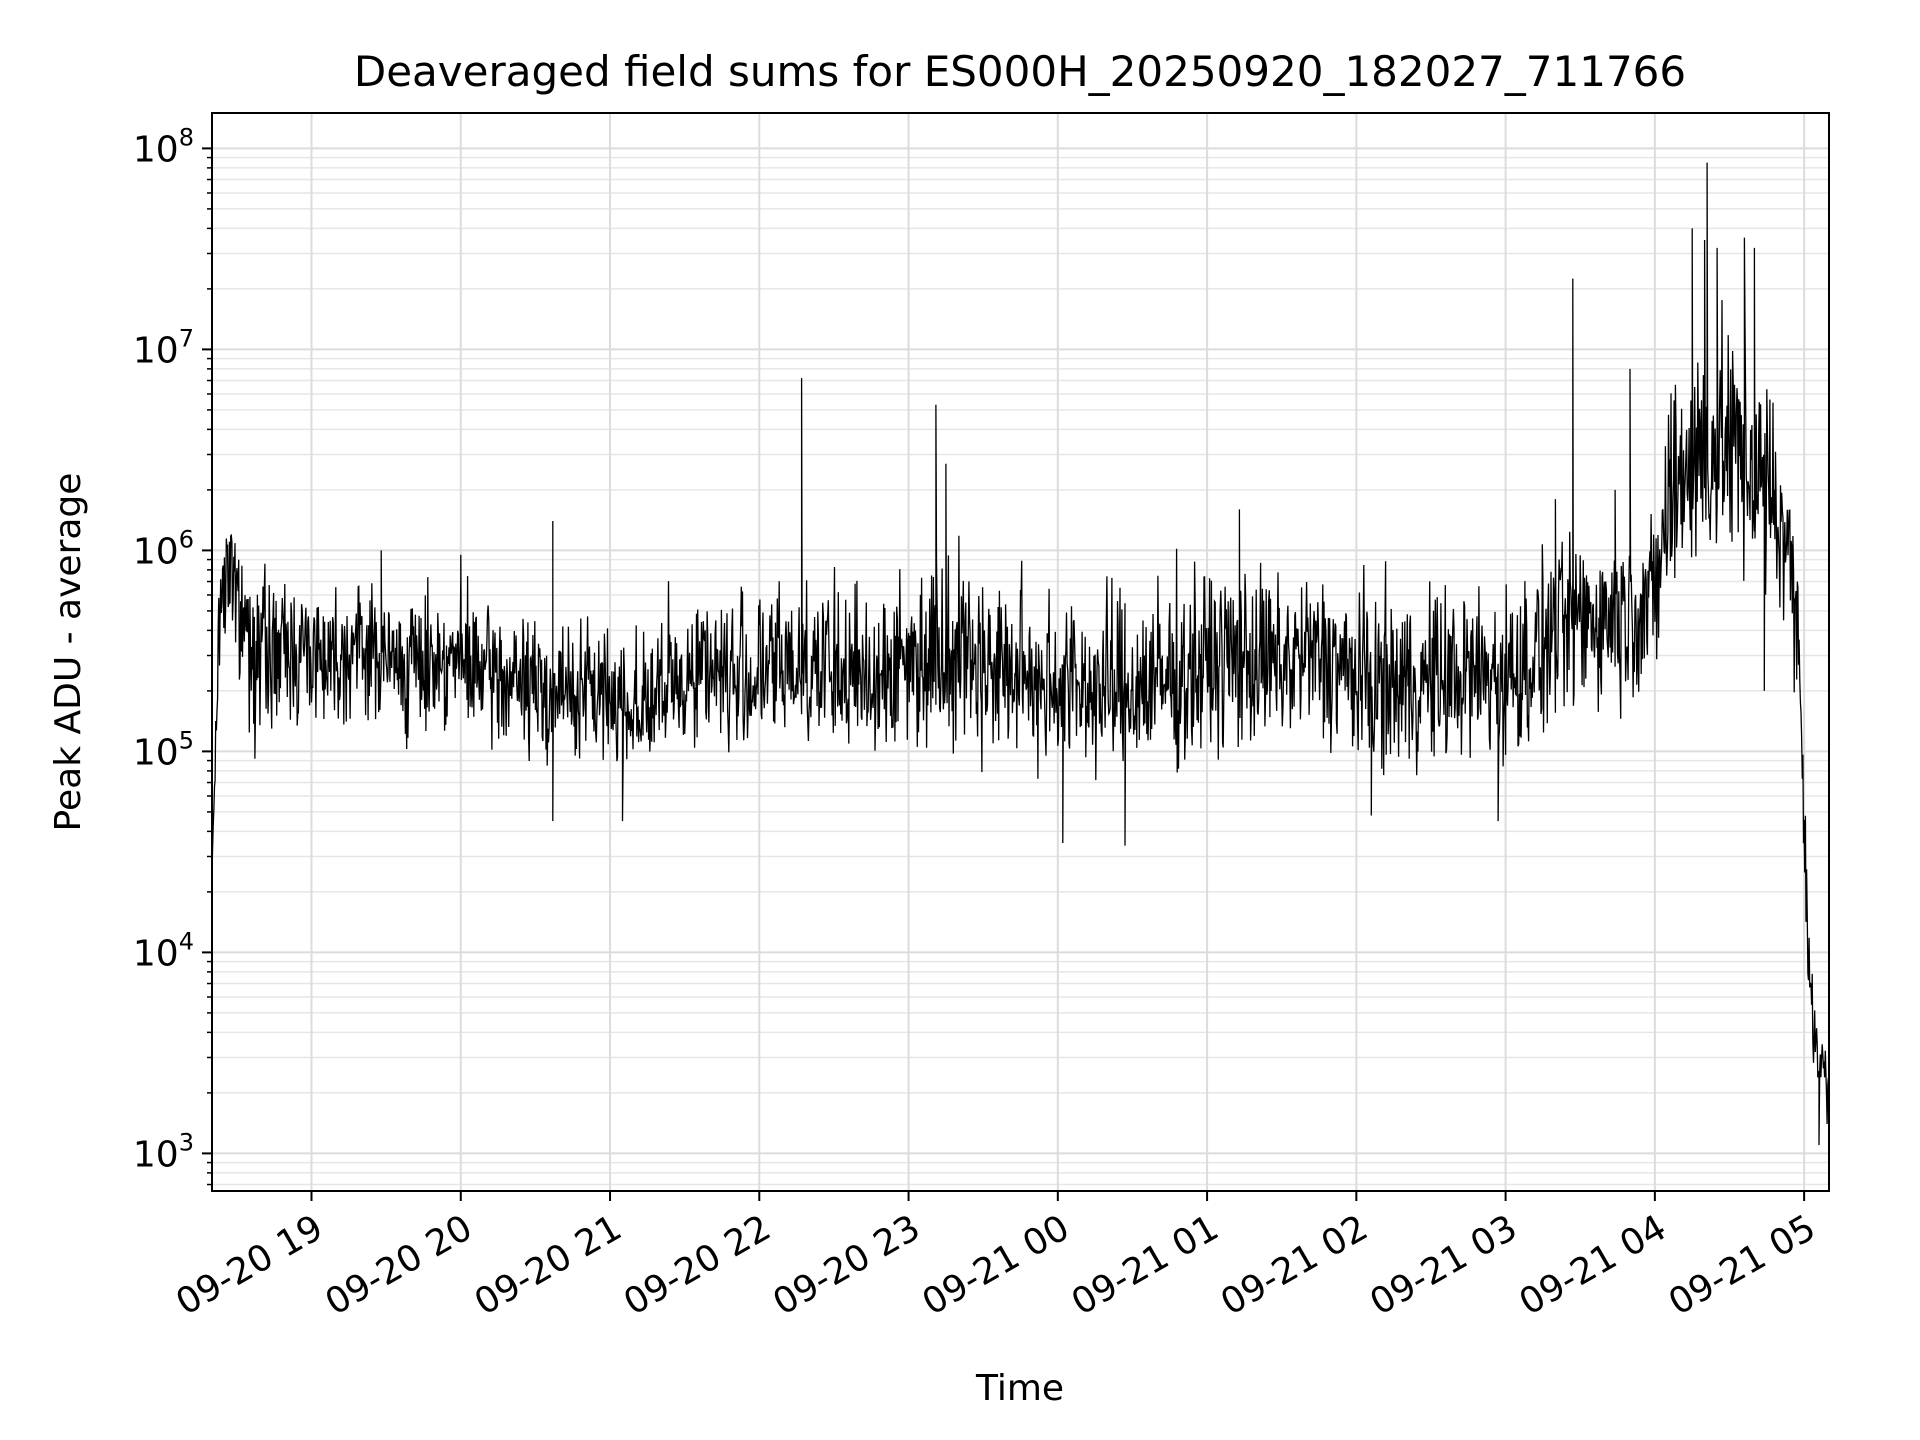  Describe the element at coordinates (172, 654) in the screenshot. I see `y-axis: 10³ 10⁴ 10⁵ 10⁶ 10⁷ 10⁸` at that location.